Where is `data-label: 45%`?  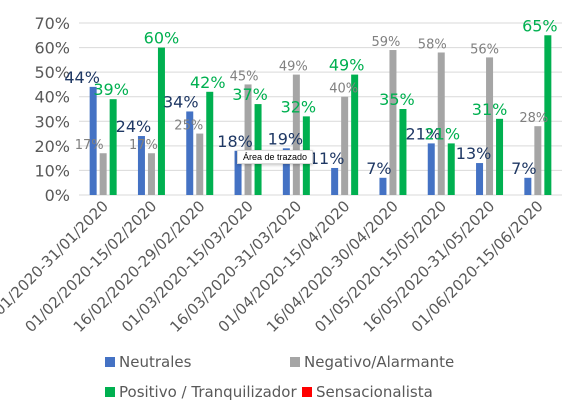
data-label: 45% is located at coordinates (244, 76).